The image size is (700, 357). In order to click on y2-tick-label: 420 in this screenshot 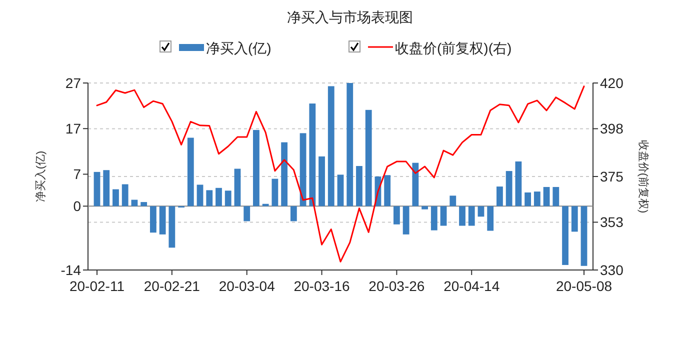, I will do `click(612, 83)`.